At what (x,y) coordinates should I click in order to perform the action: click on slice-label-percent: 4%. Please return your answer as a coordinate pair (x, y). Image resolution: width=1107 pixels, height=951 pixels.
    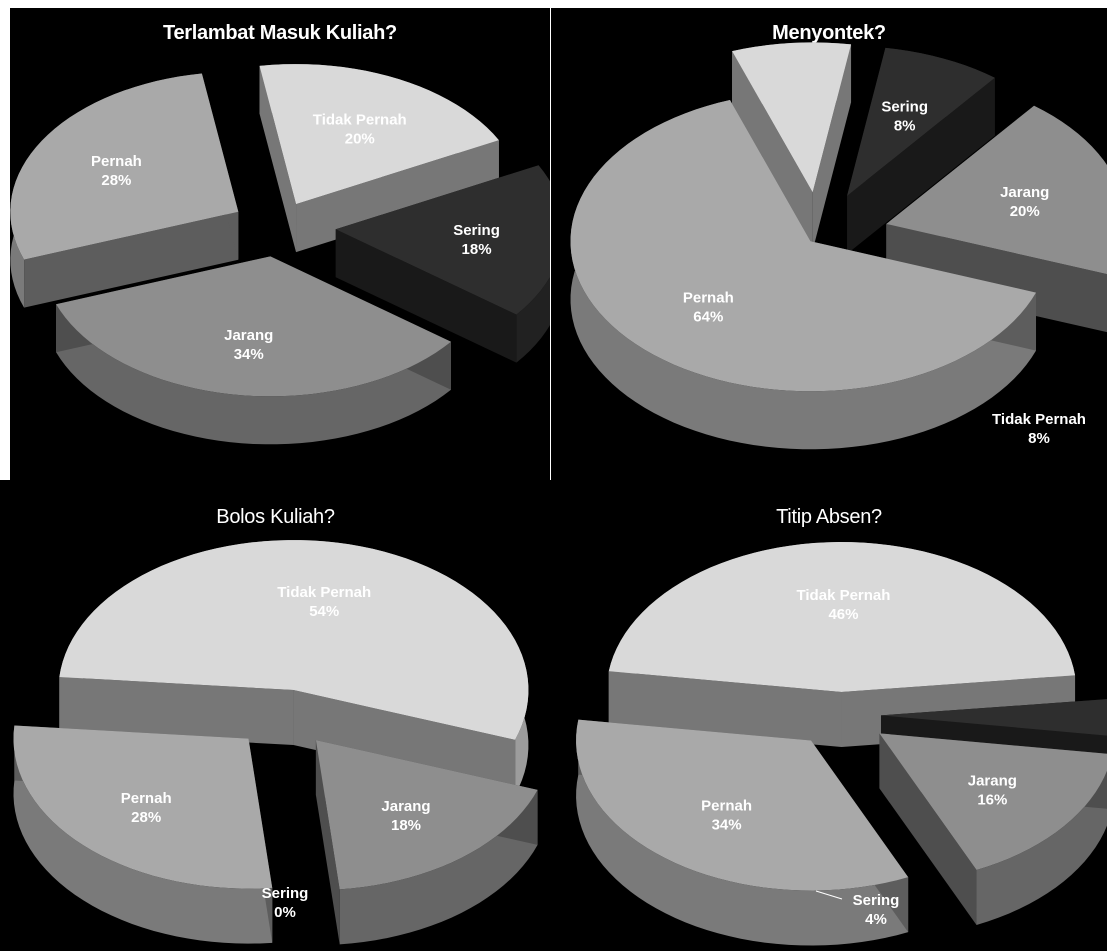
    Looking at the image, I should click on (876, 919).